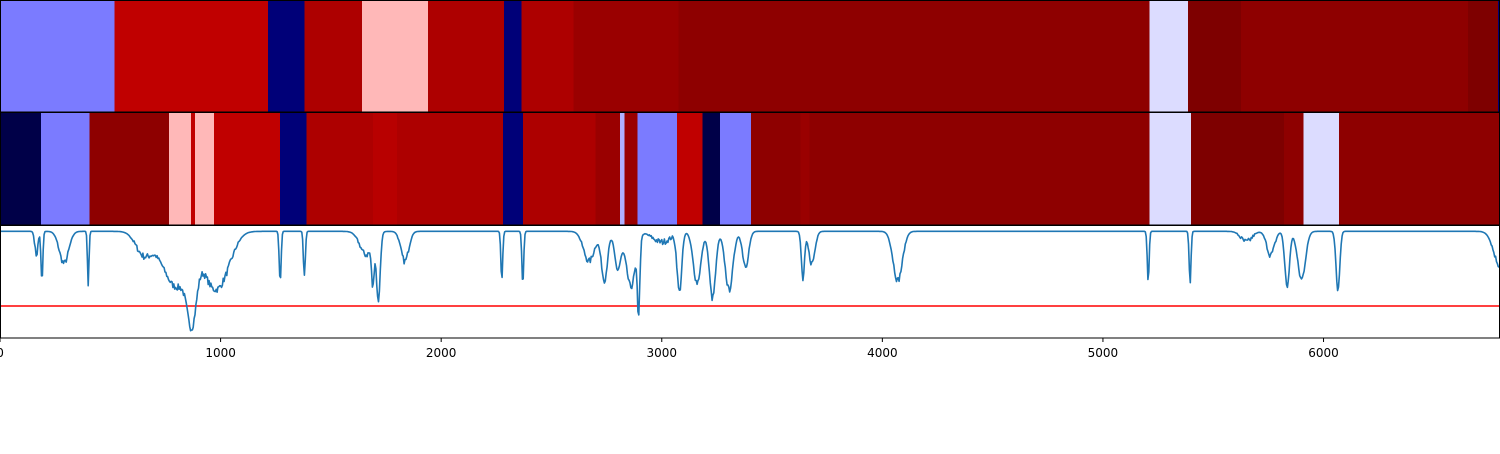  Describe the element at coordinates (220, 353) in the screenshot. I see `x-tick-label: 1000` at that location.